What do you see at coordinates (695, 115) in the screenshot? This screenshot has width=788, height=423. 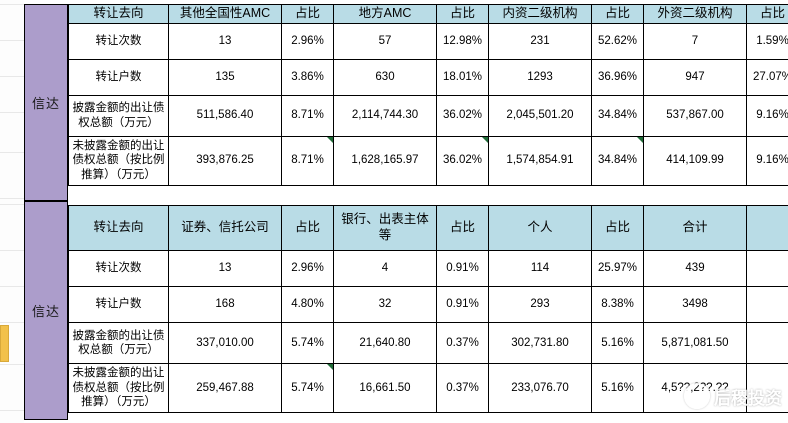 I see `cell-value: 537,867.00` at bounding box center [695, 115].